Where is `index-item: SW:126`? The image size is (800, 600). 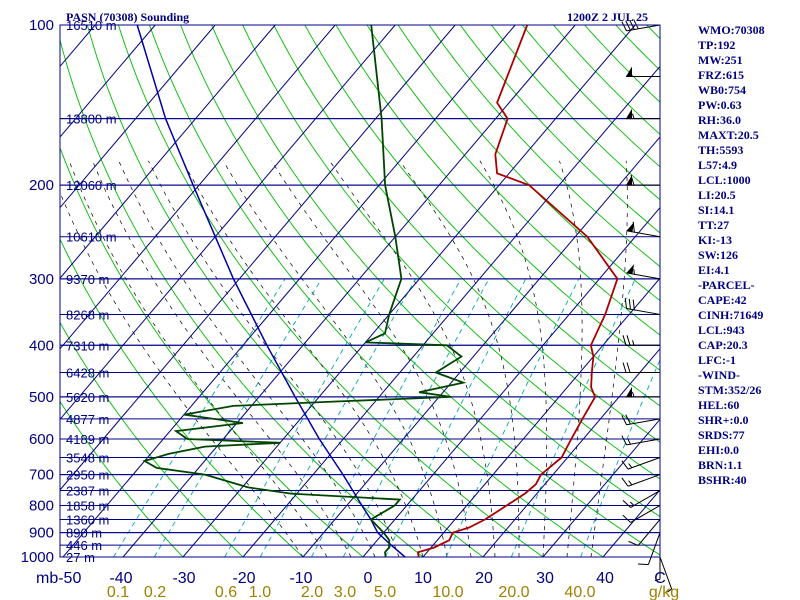
index-item: SW:126 is located at coordinates (718, 255).